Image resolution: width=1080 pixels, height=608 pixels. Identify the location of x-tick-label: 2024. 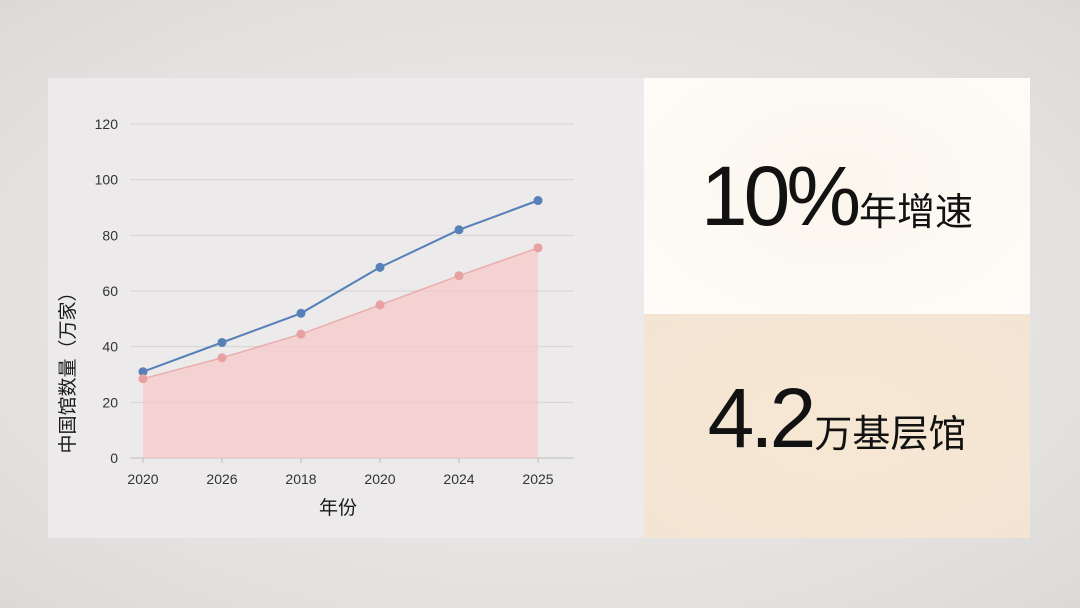
(458, 479).